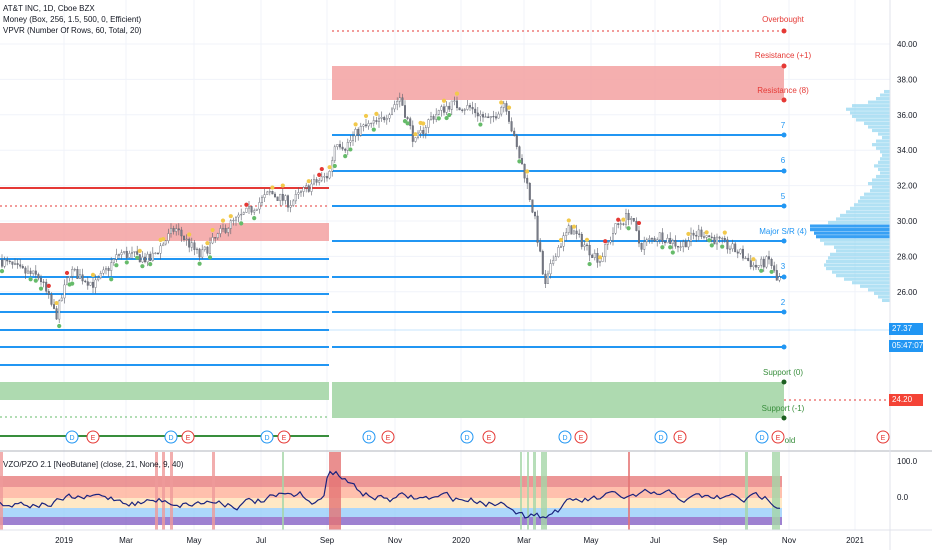 The image size is (932, 550). I want to click on indicator-money: Money (Box, 256, 1.5, 500, 0, Efficient), so click(72, 19).